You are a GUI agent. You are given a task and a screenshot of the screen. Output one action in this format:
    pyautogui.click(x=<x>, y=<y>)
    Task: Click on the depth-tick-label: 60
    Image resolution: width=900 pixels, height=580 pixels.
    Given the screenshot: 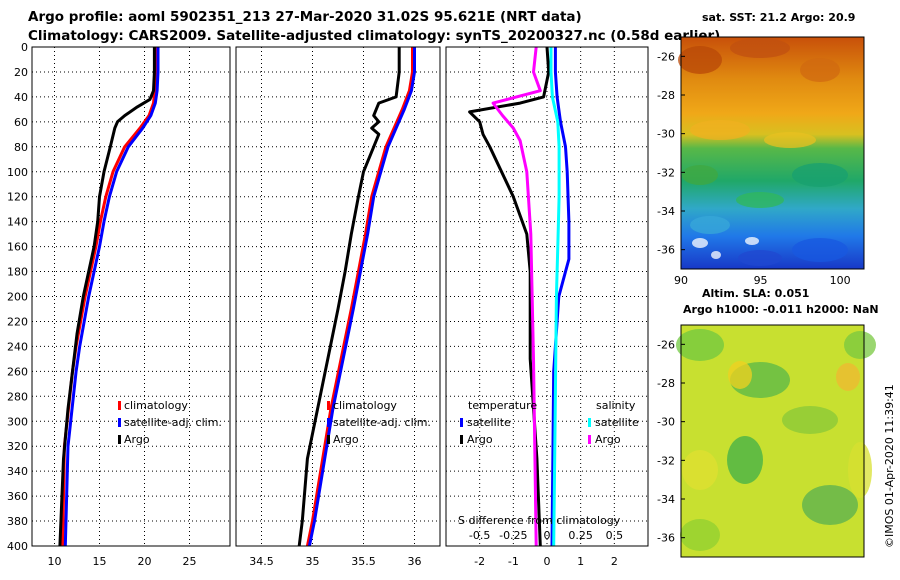 What is the action you would take?
    pyautogui.click(x=21, y=122)
    